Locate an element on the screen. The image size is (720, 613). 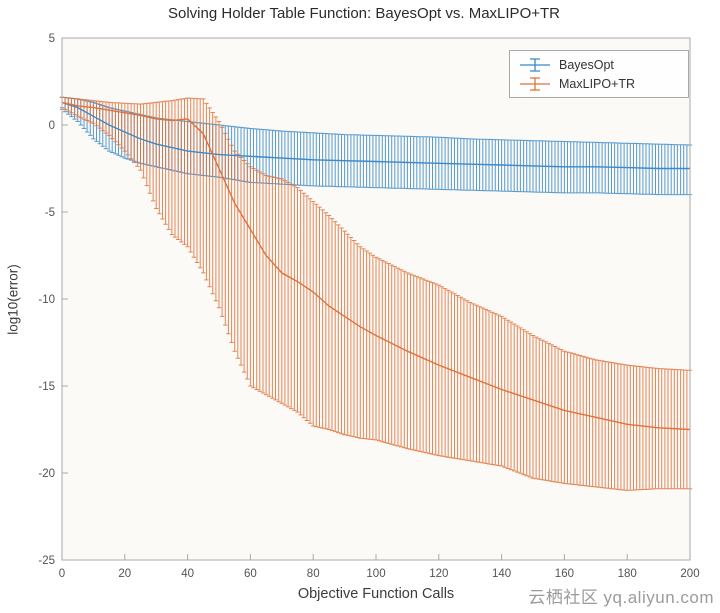
y-axis-label: log10(error) is located at coordinates (13, 299).